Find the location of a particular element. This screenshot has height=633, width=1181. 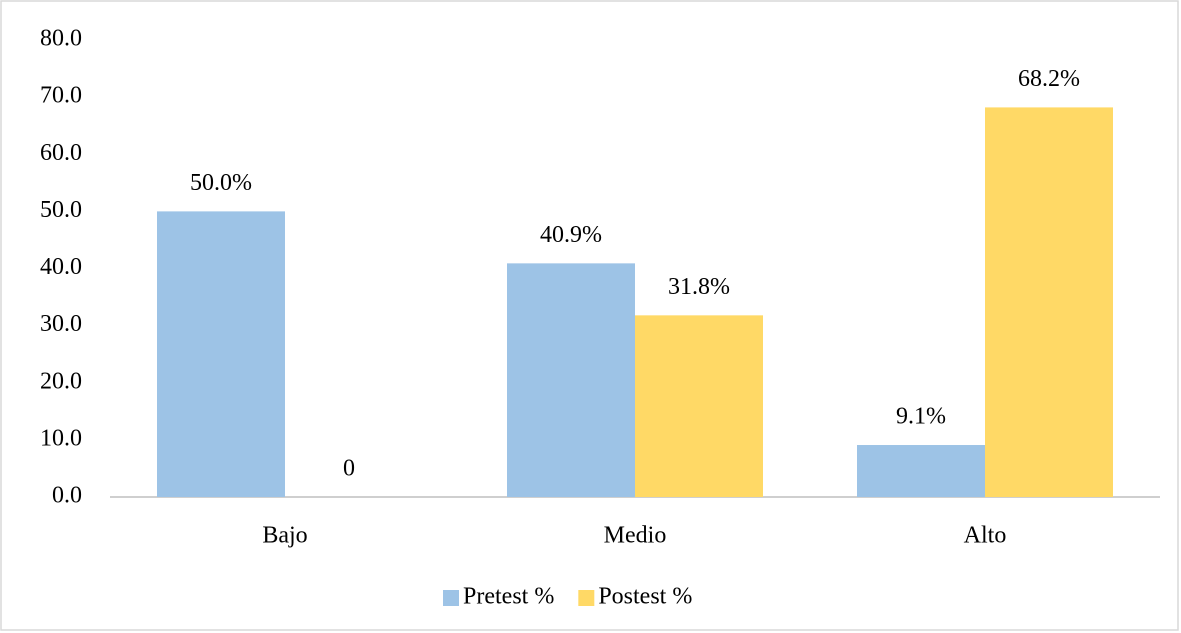

y-tick-label: 70.0 is located at coordinates (61, 96).